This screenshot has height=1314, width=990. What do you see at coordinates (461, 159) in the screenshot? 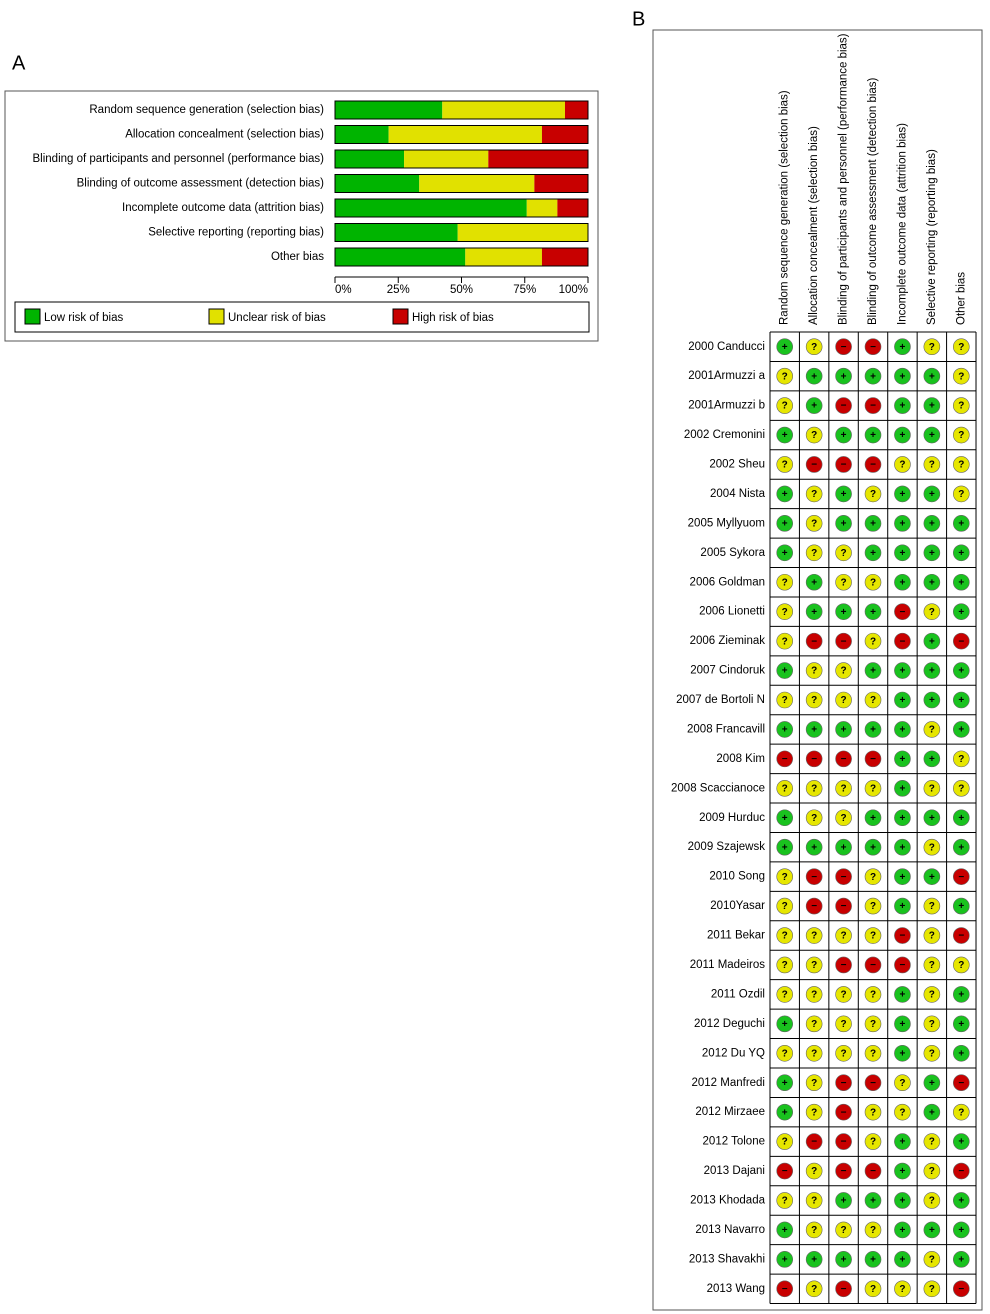
I see `bar-outline` at bounding box center [461, 159].